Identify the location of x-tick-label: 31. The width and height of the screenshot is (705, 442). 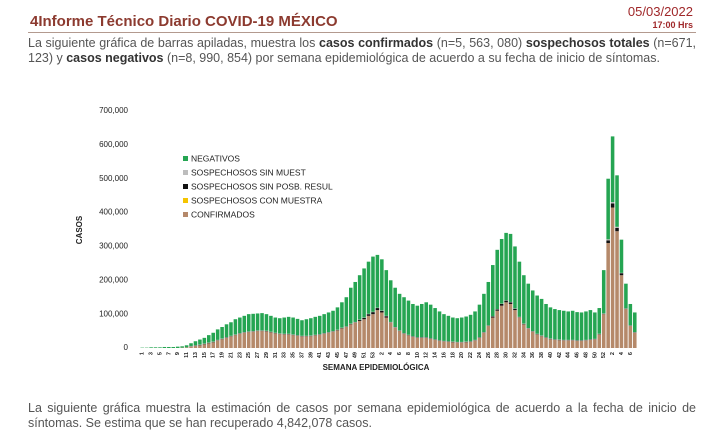
(276, 355).